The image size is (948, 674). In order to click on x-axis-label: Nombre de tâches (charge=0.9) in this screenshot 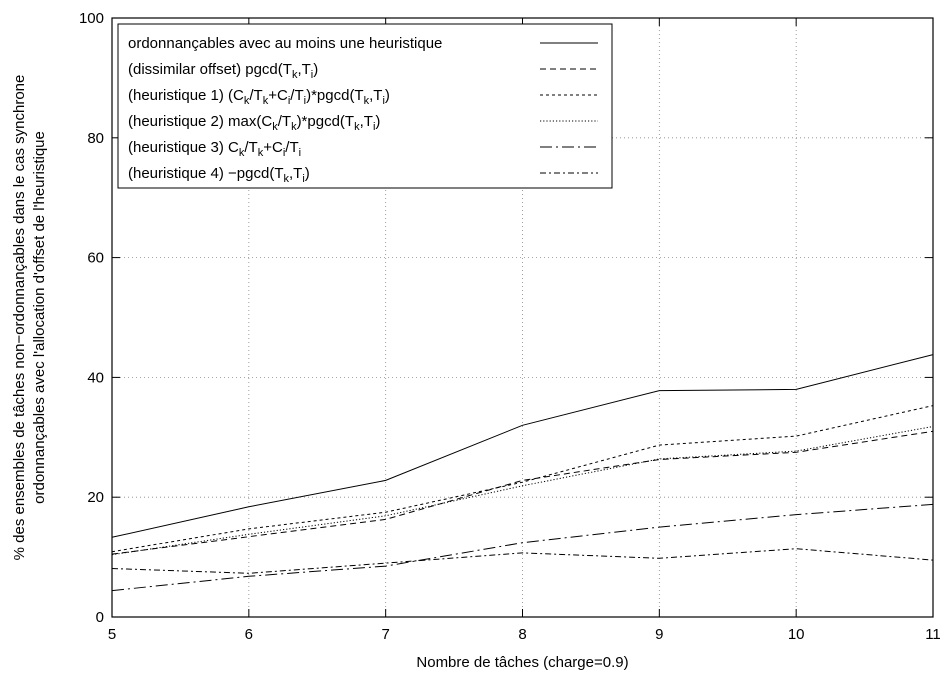, I will do `click(522, 662)`.